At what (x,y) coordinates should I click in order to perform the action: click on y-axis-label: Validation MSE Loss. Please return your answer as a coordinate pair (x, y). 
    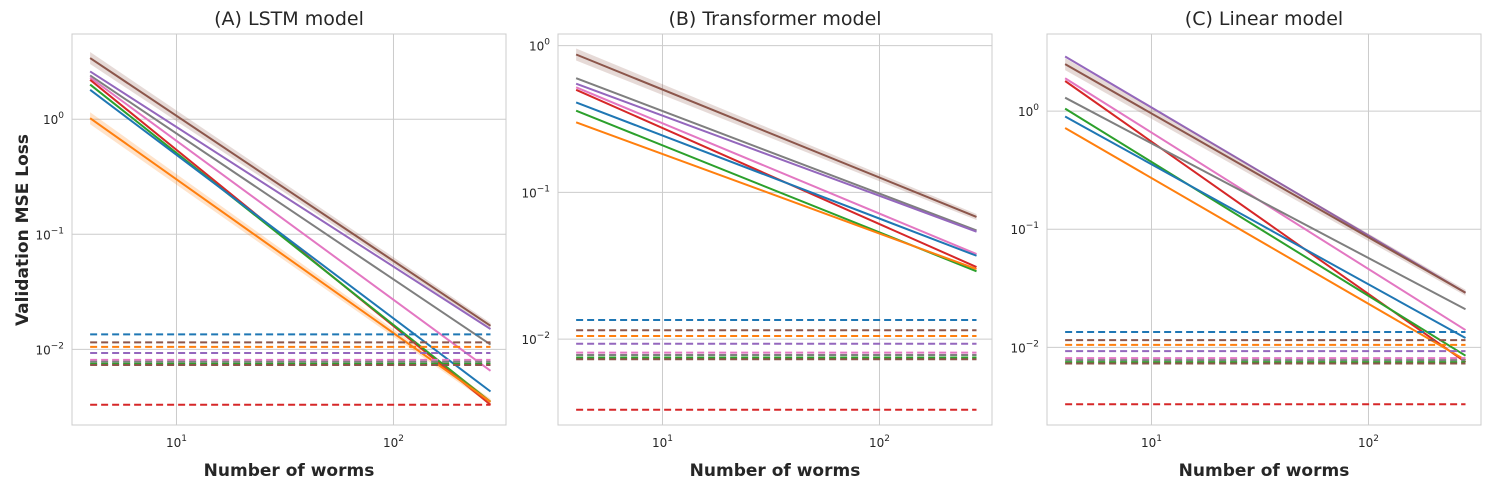
    Looking at the image, I should click on (23, 230).